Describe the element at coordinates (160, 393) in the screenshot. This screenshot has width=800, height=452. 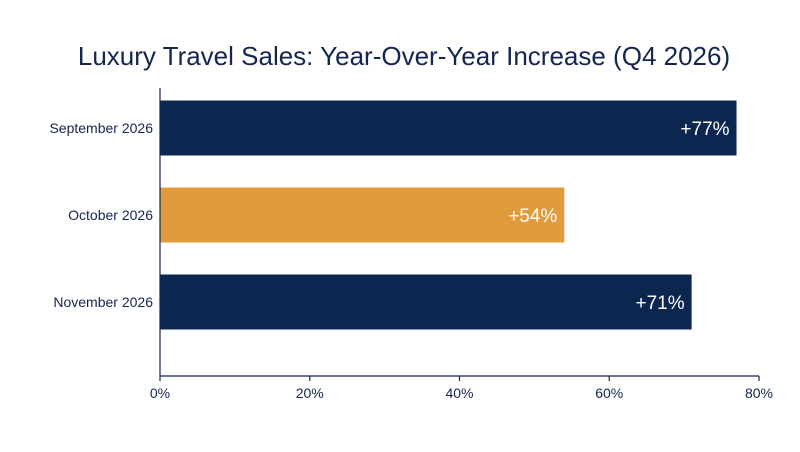
I see `x-tick-label-0: 0%` at that location.